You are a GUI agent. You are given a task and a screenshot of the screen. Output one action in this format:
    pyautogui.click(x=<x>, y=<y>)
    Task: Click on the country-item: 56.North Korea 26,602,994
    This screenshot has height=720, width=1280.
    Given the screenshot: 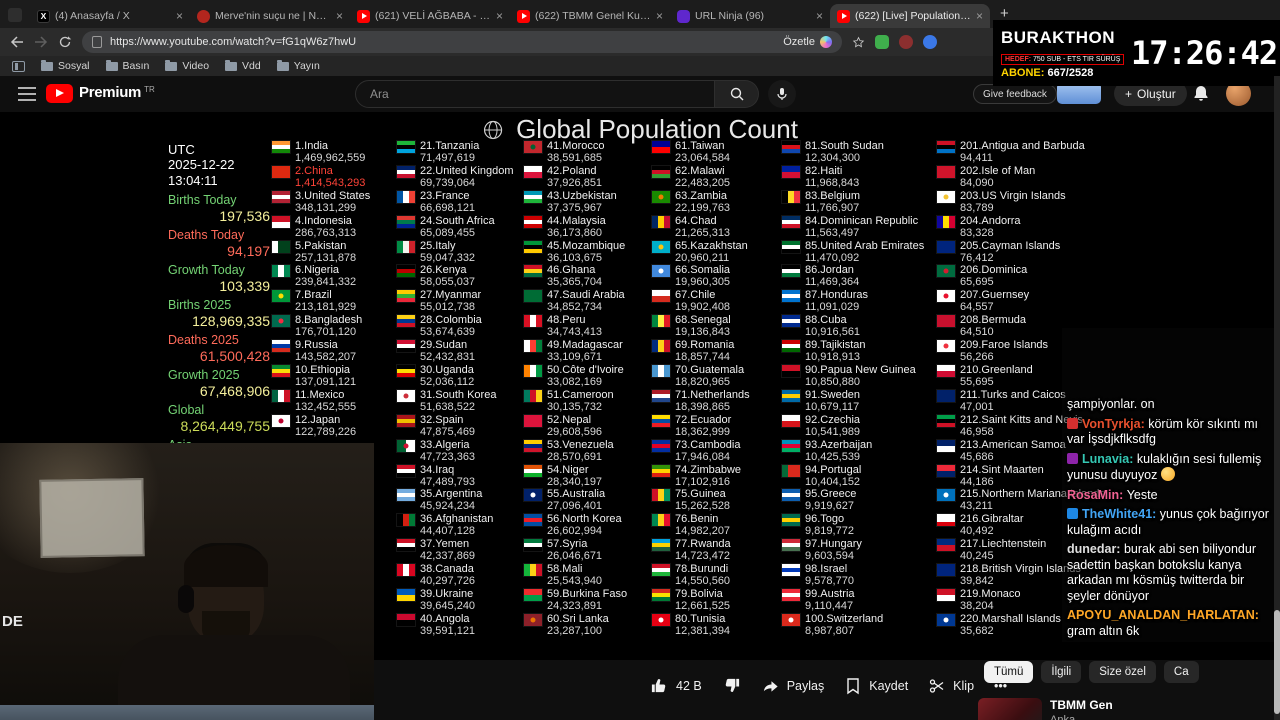 What is the action you would take?
    pyautogui.click(x=575, y=525)
    